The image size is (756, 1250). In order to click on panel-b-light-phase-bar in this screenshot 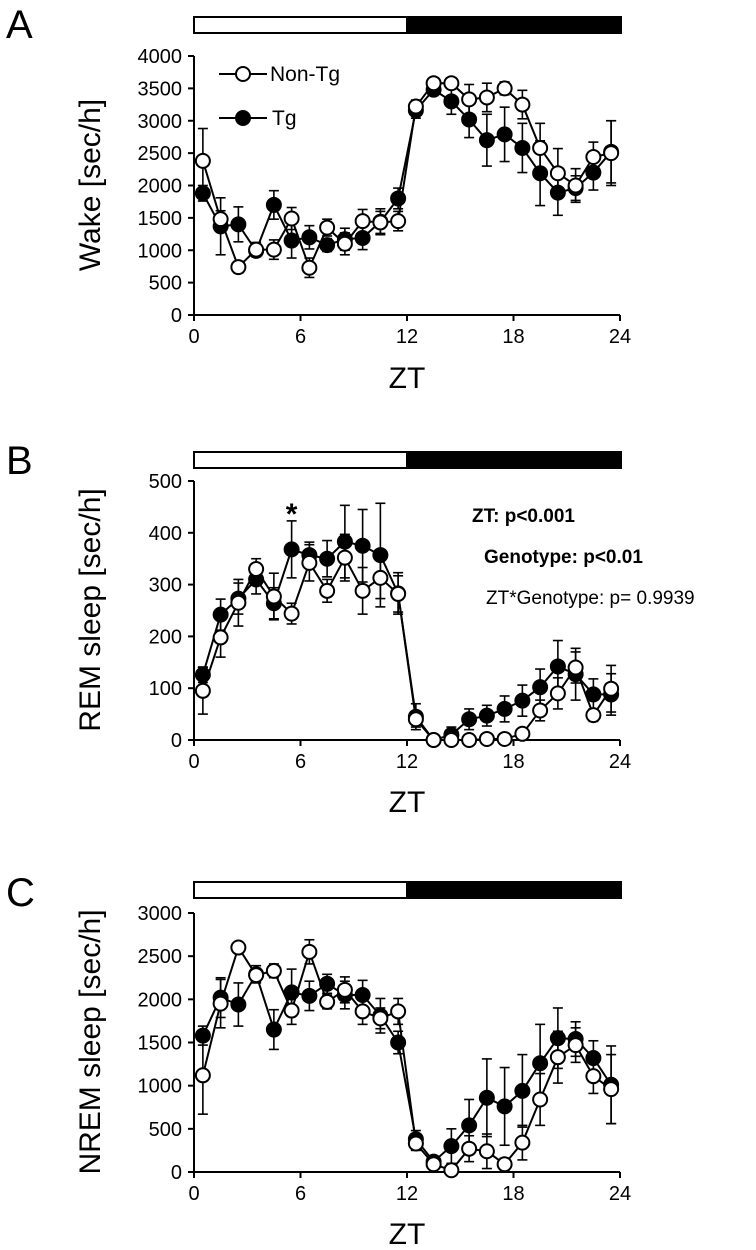, I will do `click(300, 460)`.